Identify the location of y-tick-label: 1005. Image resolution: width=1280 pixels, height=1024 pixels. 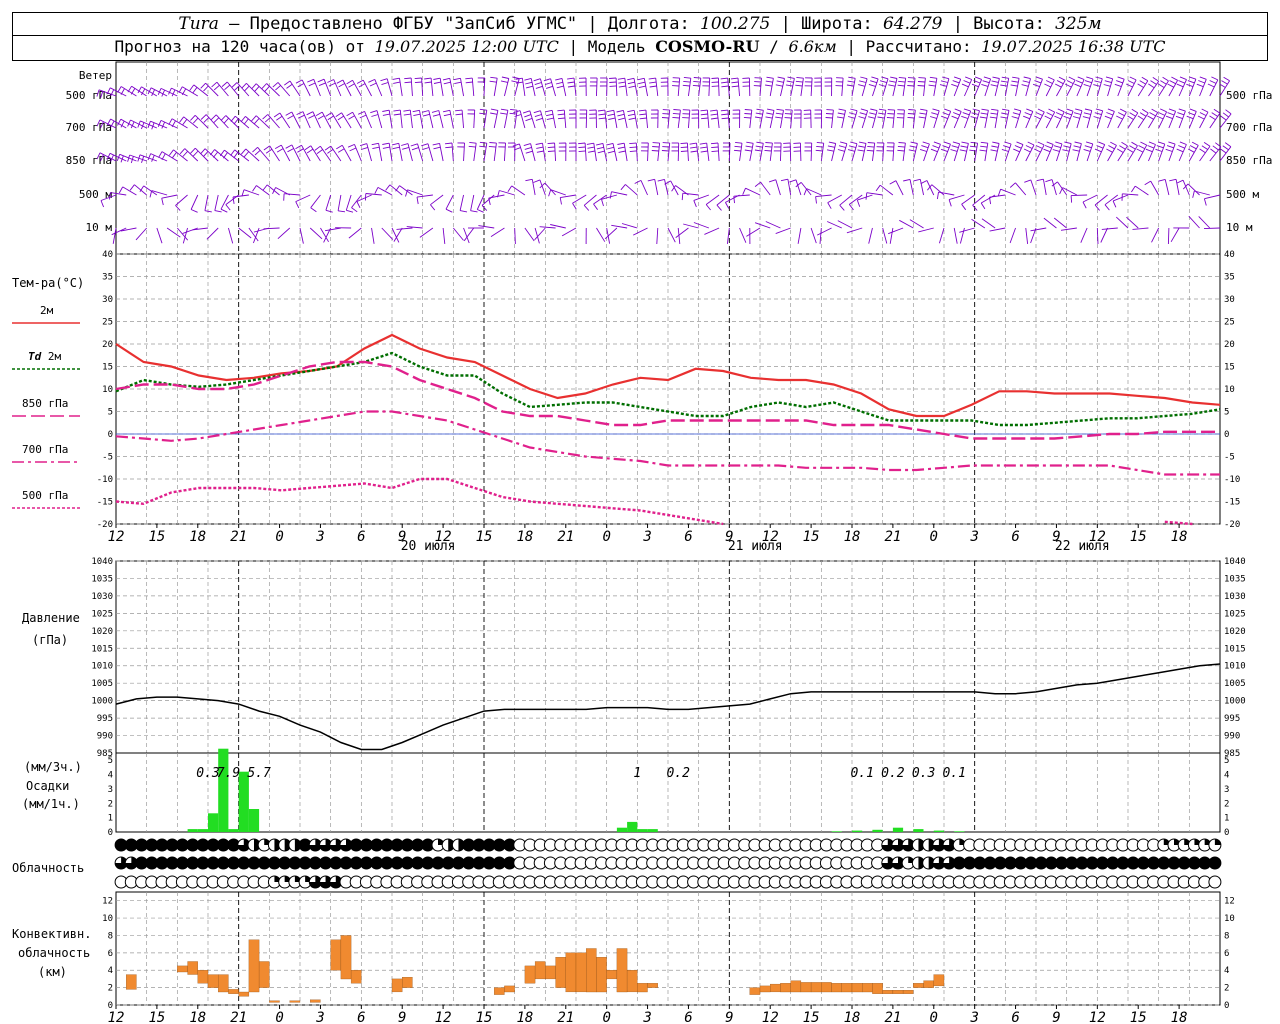
(1235, 684).